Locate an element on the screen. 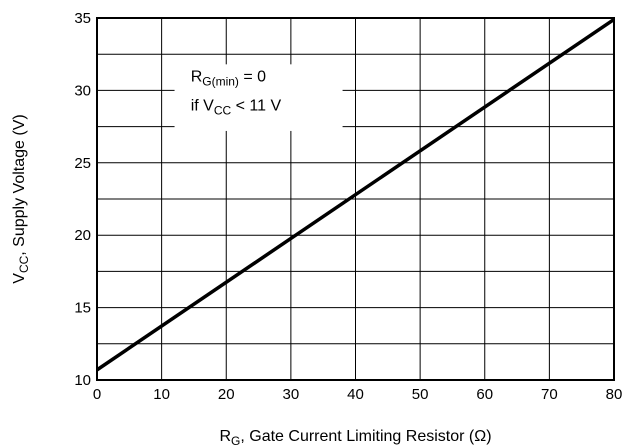  y-tick-label: 35 is located at coordinates (82, 18).